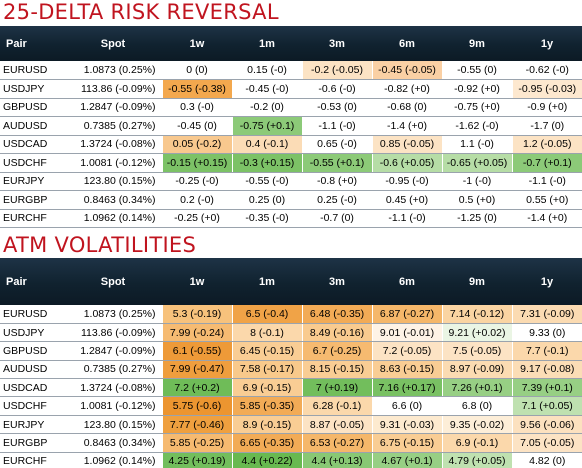 The image size is (582, 468). Describe the element at coordinates (476, 163) in the screenshot. I see `value-cell-9m: -0.65 (+0.05)` at that location.